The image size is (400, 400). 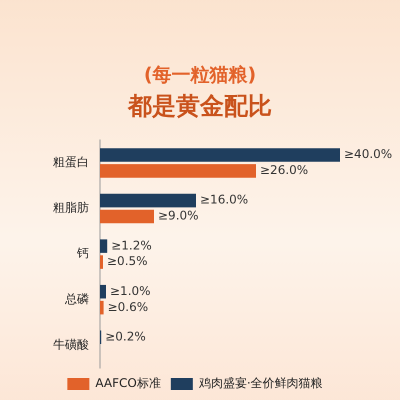 What do you see at coordinates (71, 162) in the screenshot?
I see `y-tick-label: 粗蛋白` at bounding box center [71, 162].